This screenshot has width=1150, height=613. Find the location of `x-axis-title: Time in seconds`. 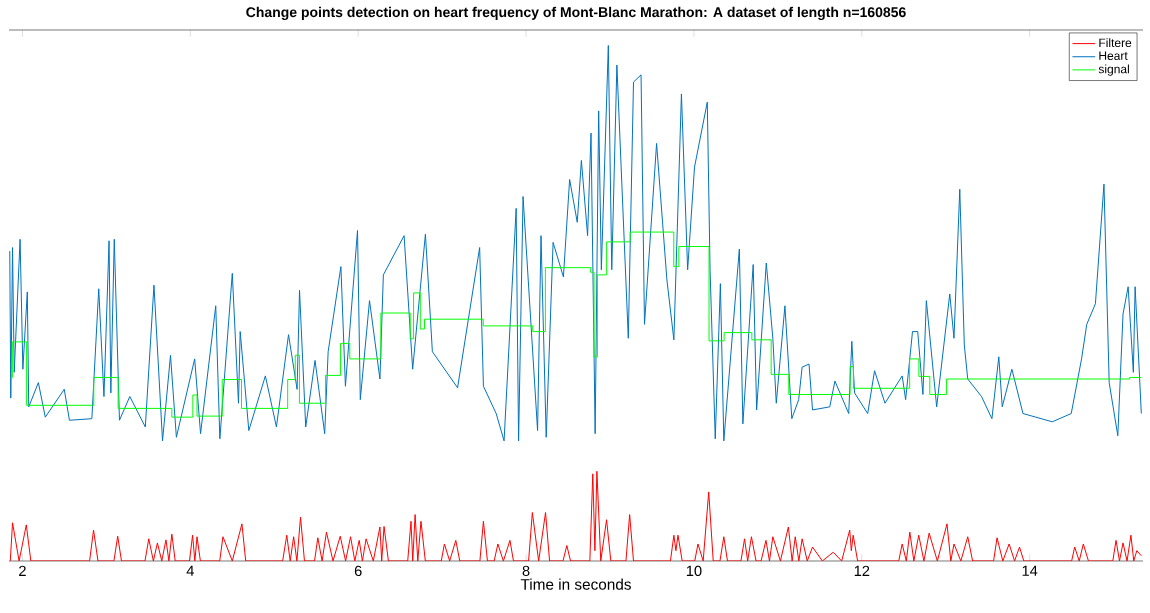

x-axis-title: Time in seconds is located at coordinates (575, 584).